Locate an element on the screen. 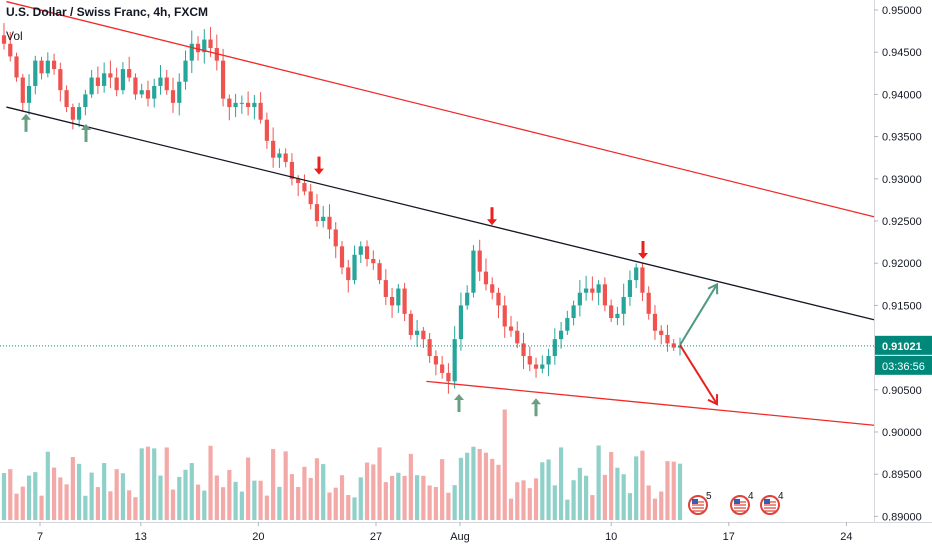  event-count: 5 is located at coordinates (709, 496).